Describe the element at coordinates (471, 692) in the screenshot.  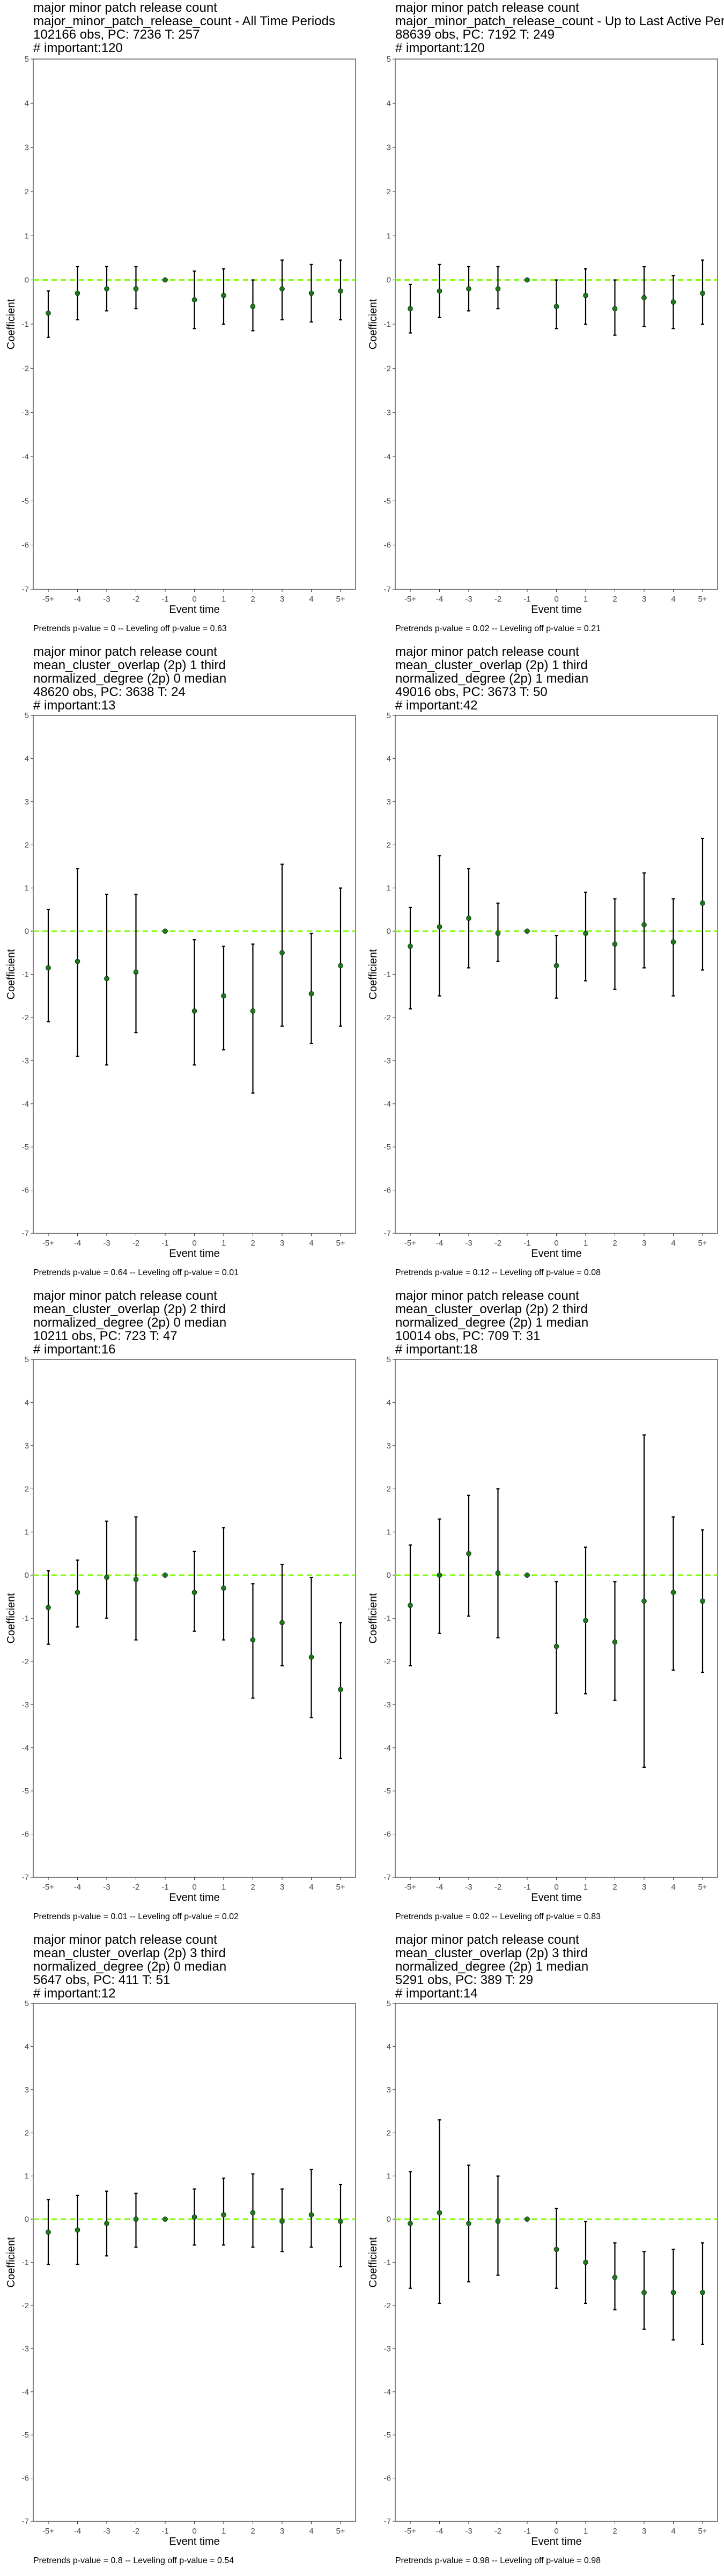
I see `chart-title-line: 49016 obs, PC: 3673 T: 50` at that location.